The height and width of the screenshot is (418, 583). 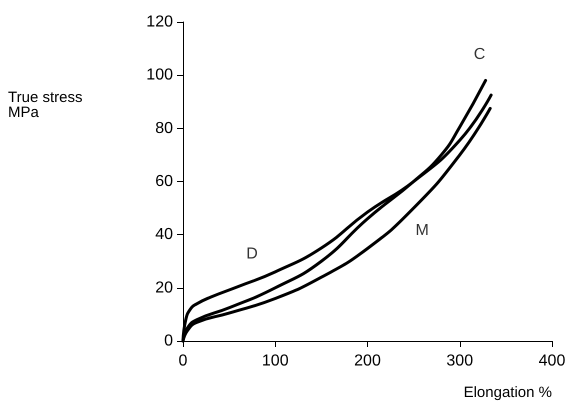 What do you see at coordinates (460, 361) in the screenshot?
I see `x-tick-label: 300` at bounding box center [460, 361].